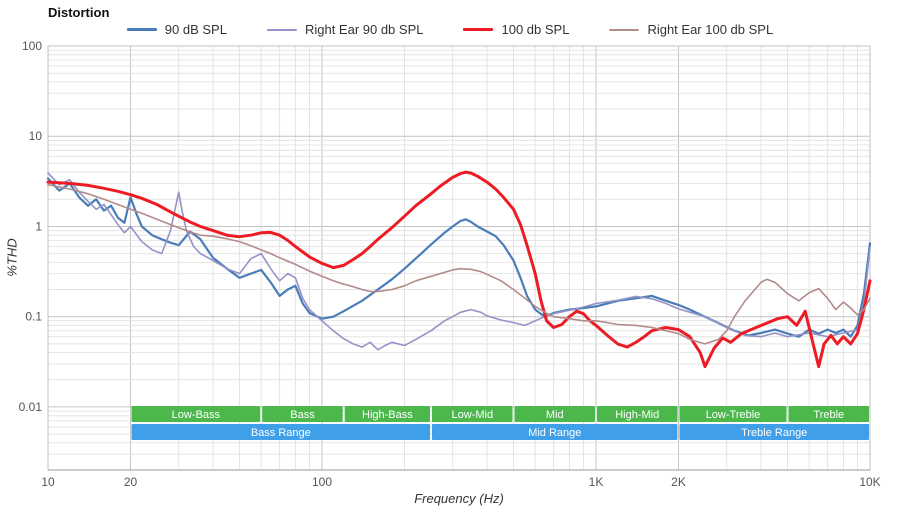 The image size is (900, 520). I want to click on sub-band-low-mid, so click(472, 414).